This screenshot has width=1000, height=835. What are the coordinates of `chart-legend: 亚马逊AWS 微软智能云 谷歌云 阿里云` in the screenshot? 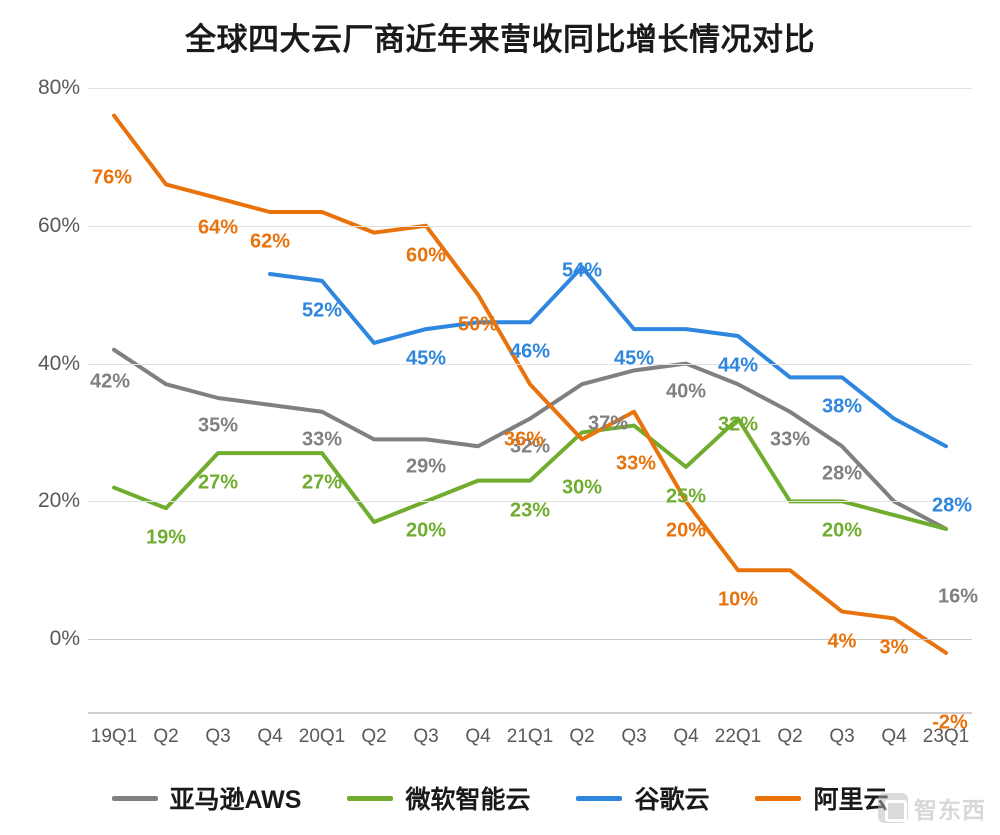 It's located at (500, 798).